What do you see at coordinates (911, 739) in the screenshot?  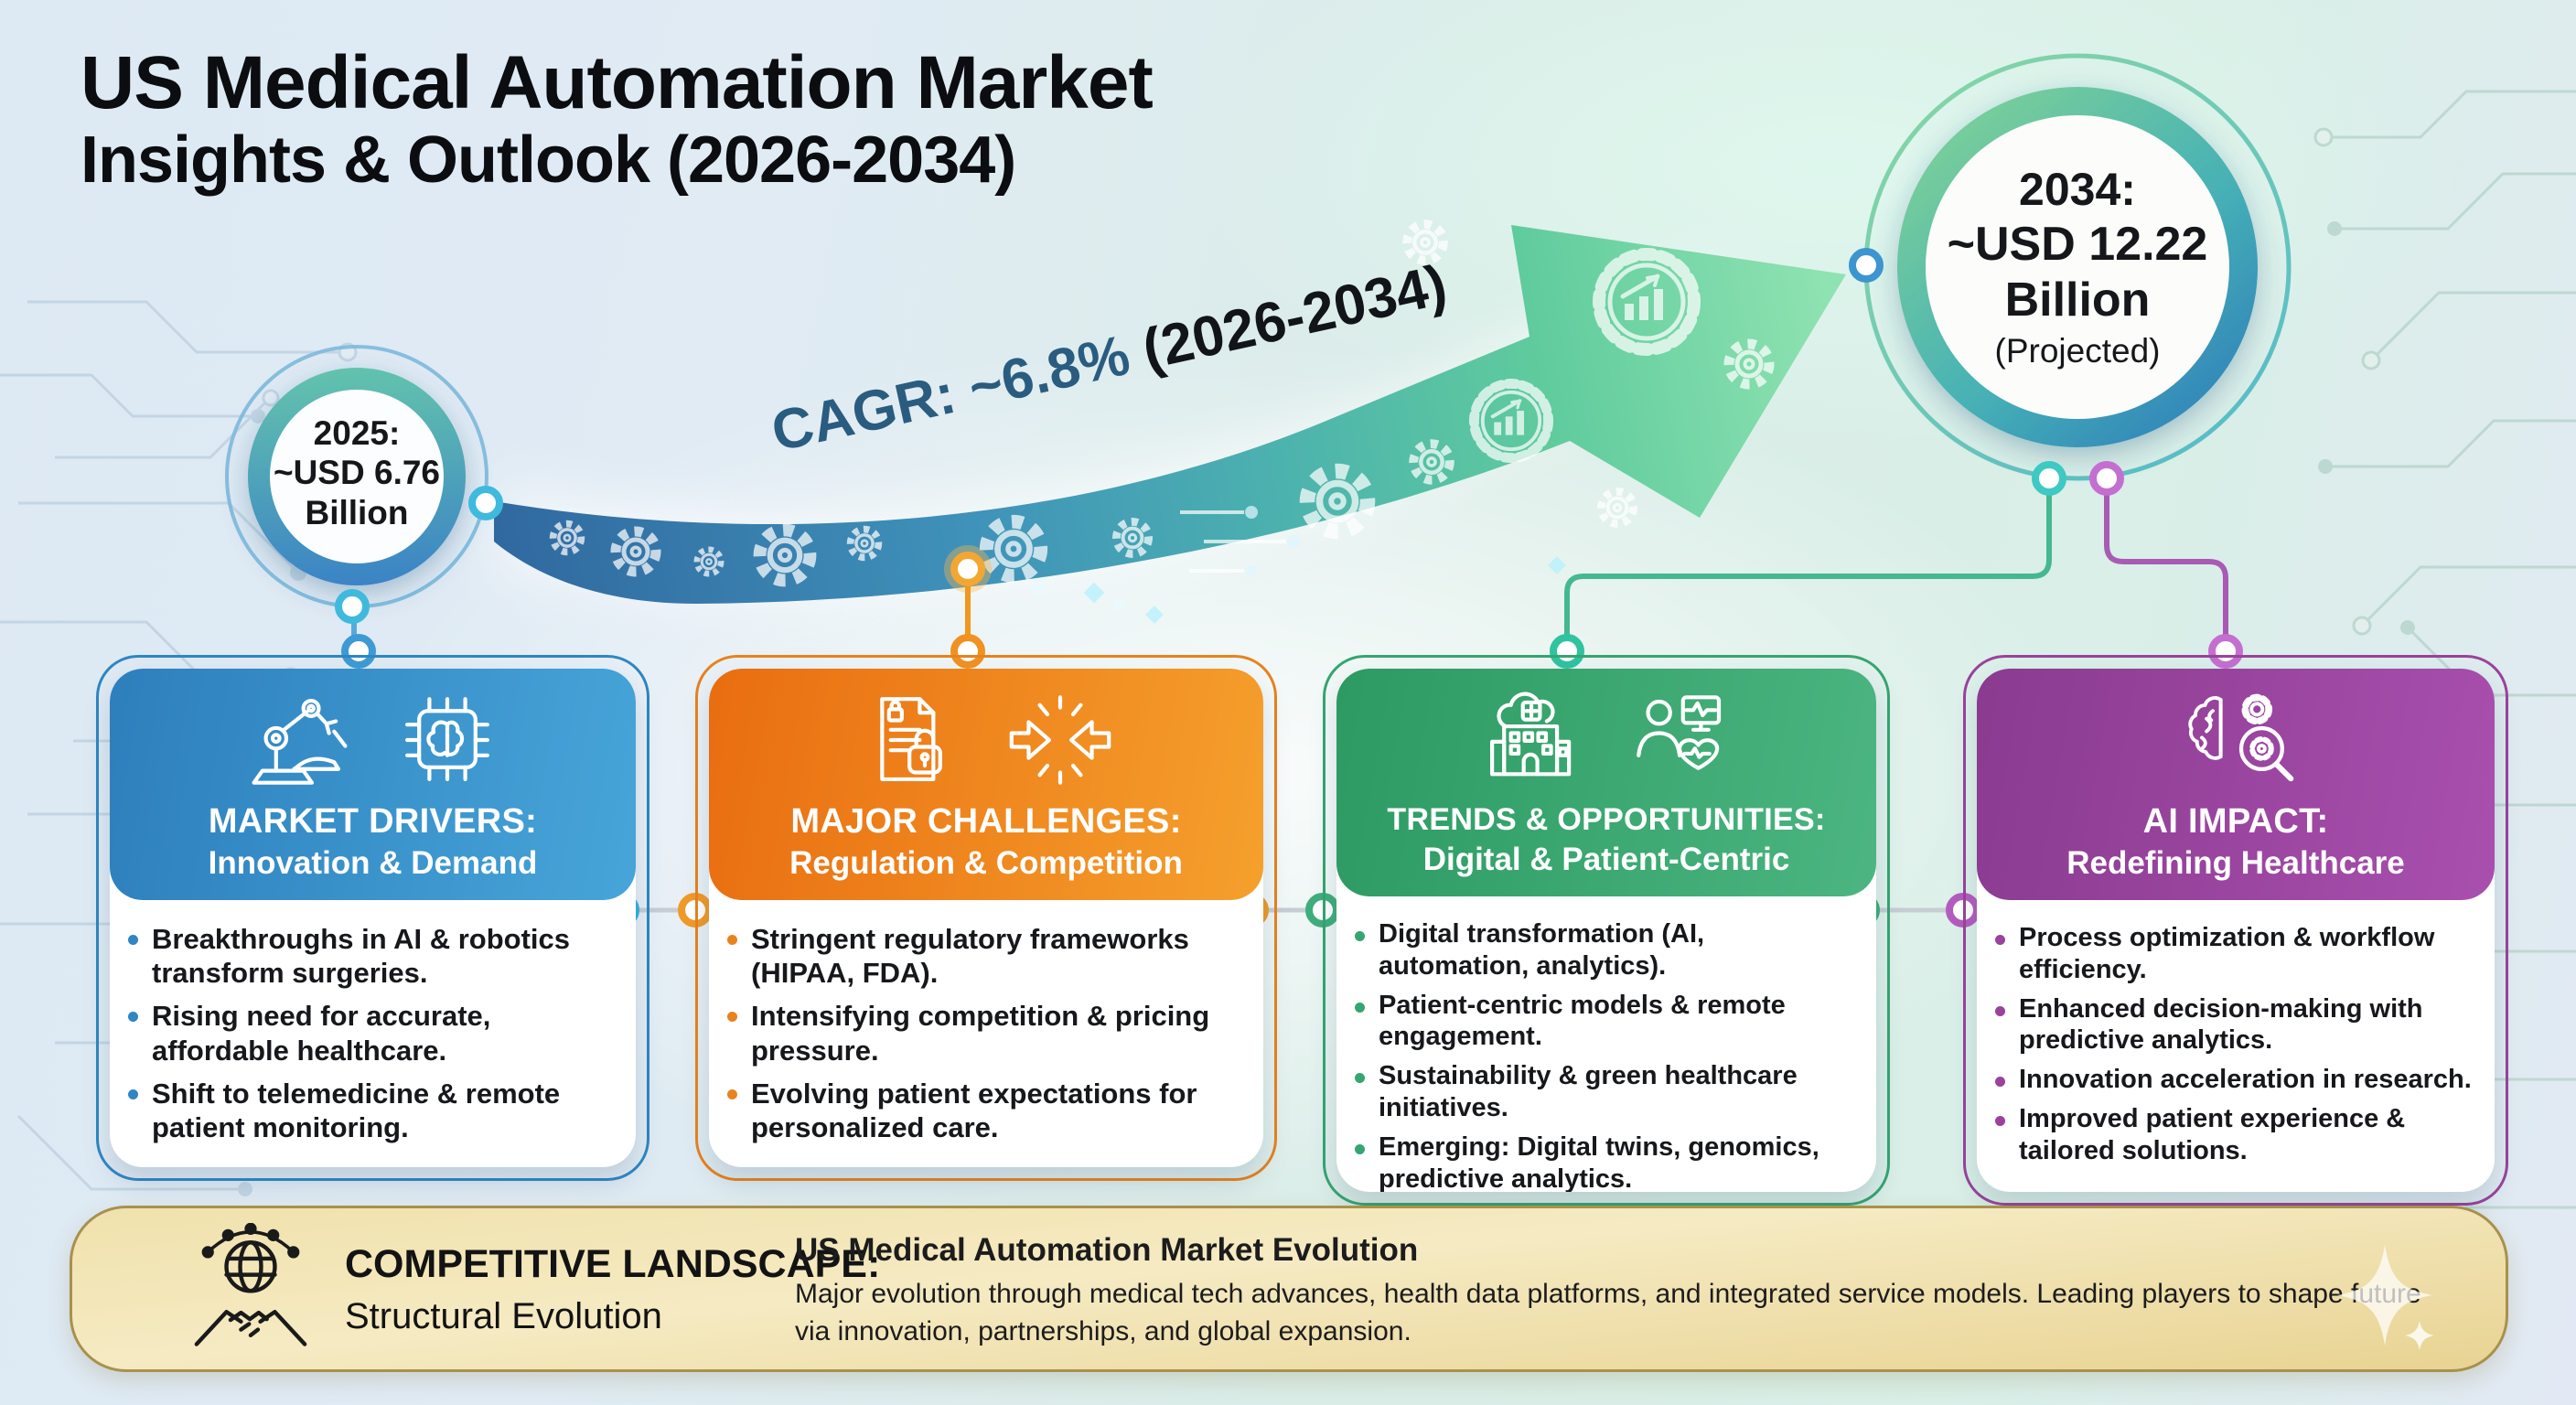 I see `regulatory-document-lock-icon` at bounding box center [911, 739].